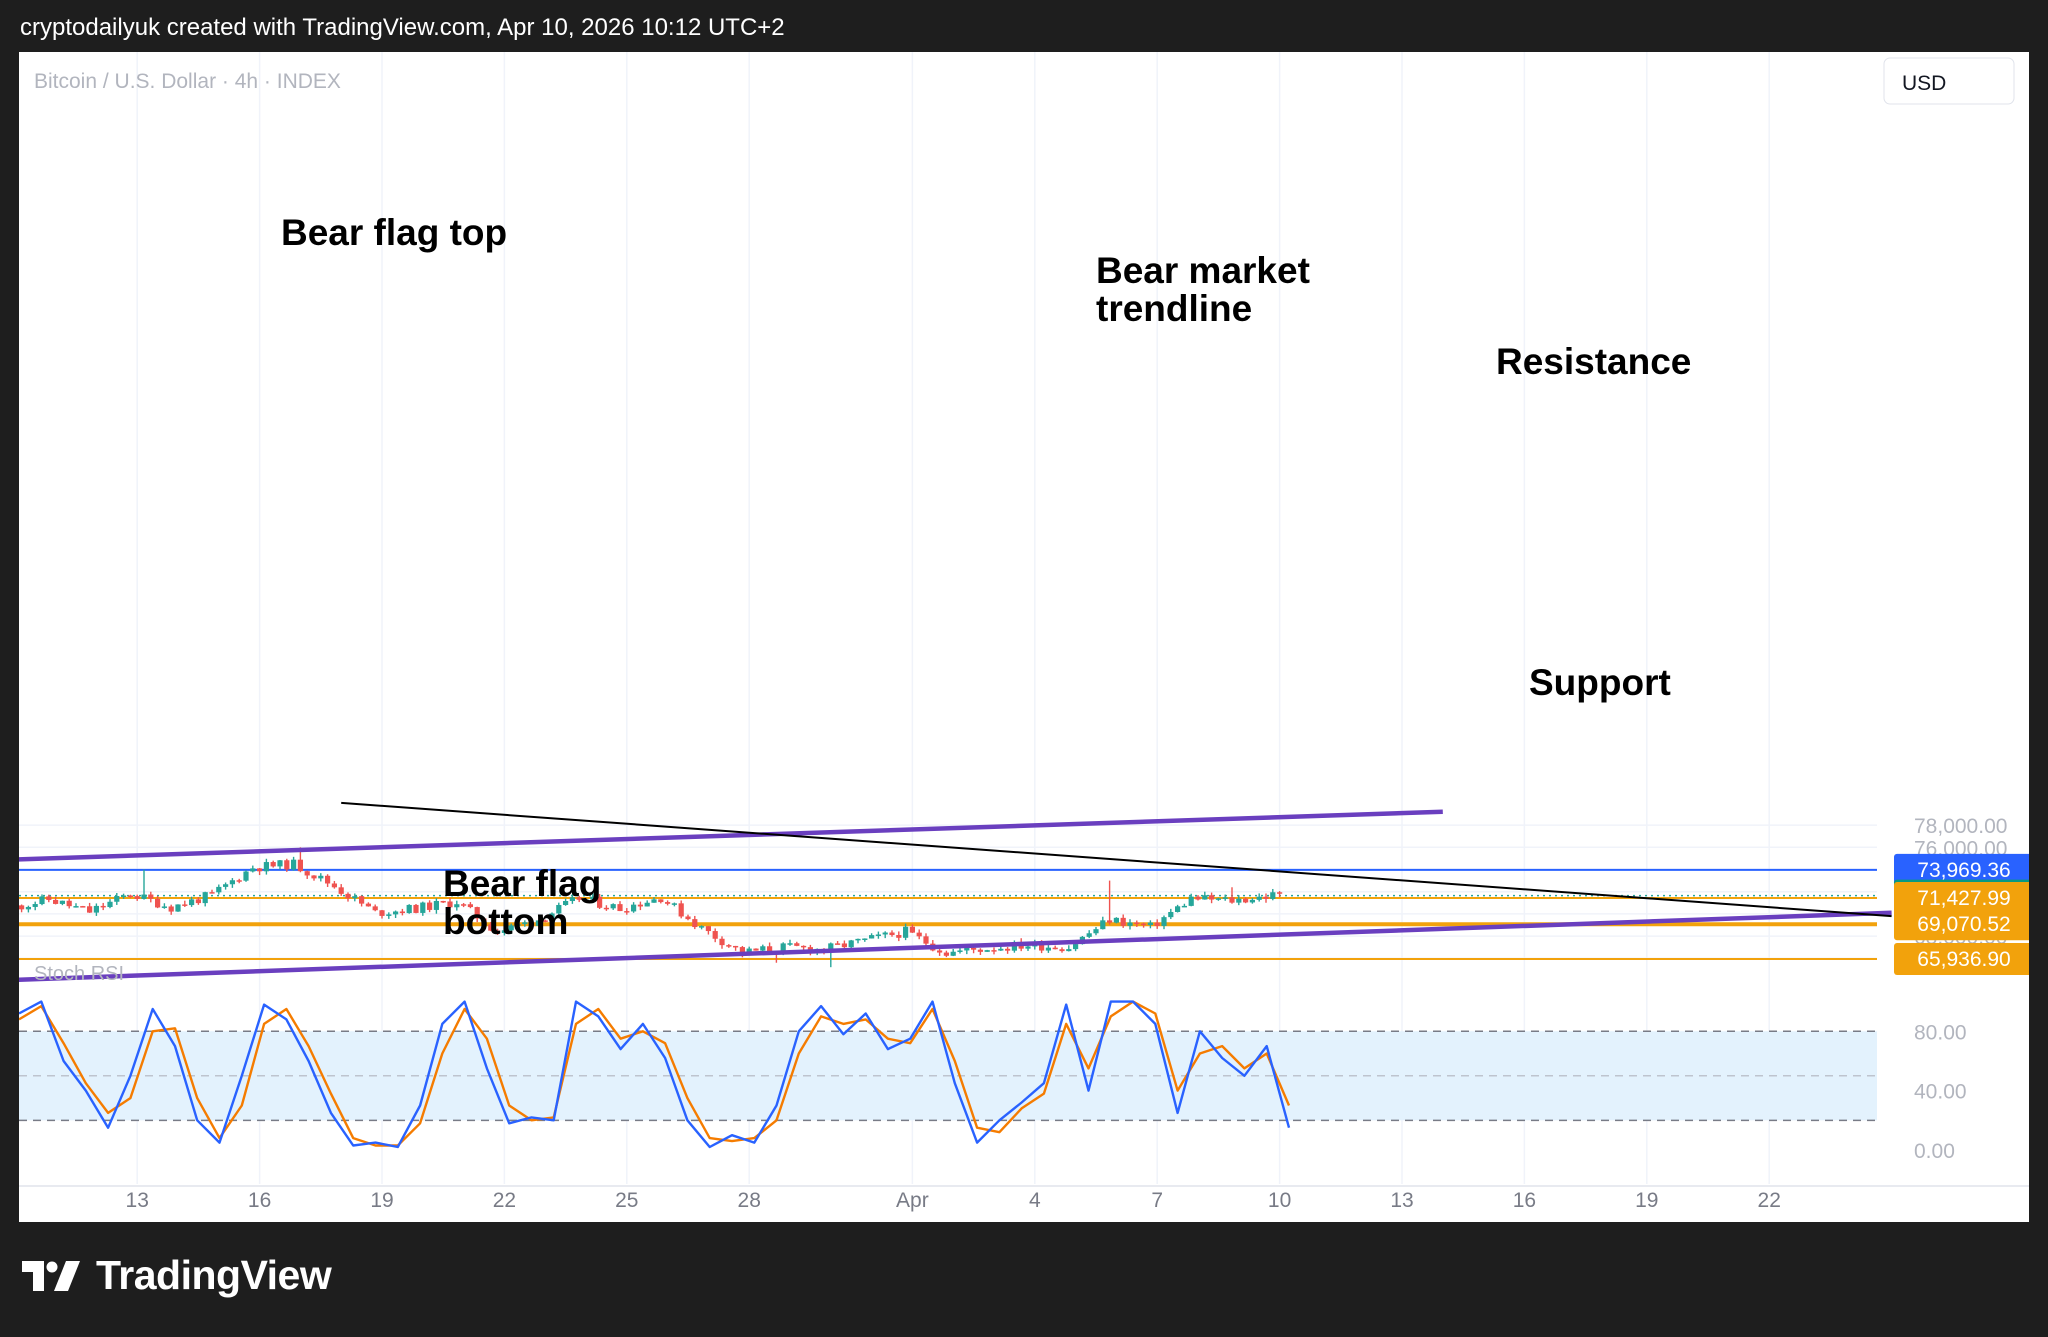 The width and height of the screenshot is (2048, 1337). Describe the element at coordinates (749, 1200) in the screenshot. I see `x-axis-tick-label: 28` at that location.